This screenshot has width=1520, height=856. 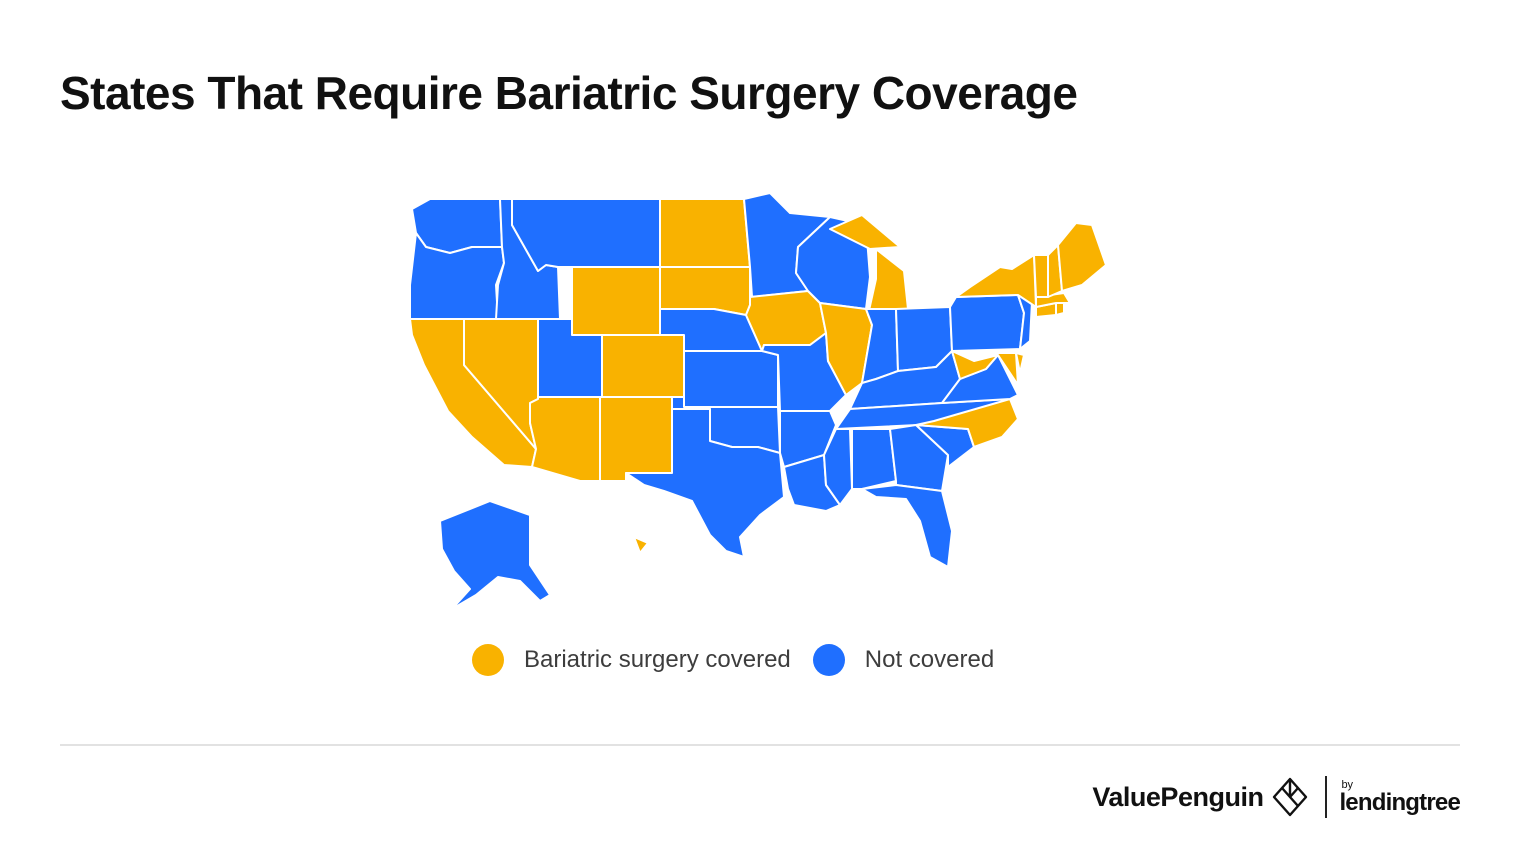 What do you see at coordinates (705, 233) in the screenshot?
I see `state-nd` at bounding box center [705, 233].